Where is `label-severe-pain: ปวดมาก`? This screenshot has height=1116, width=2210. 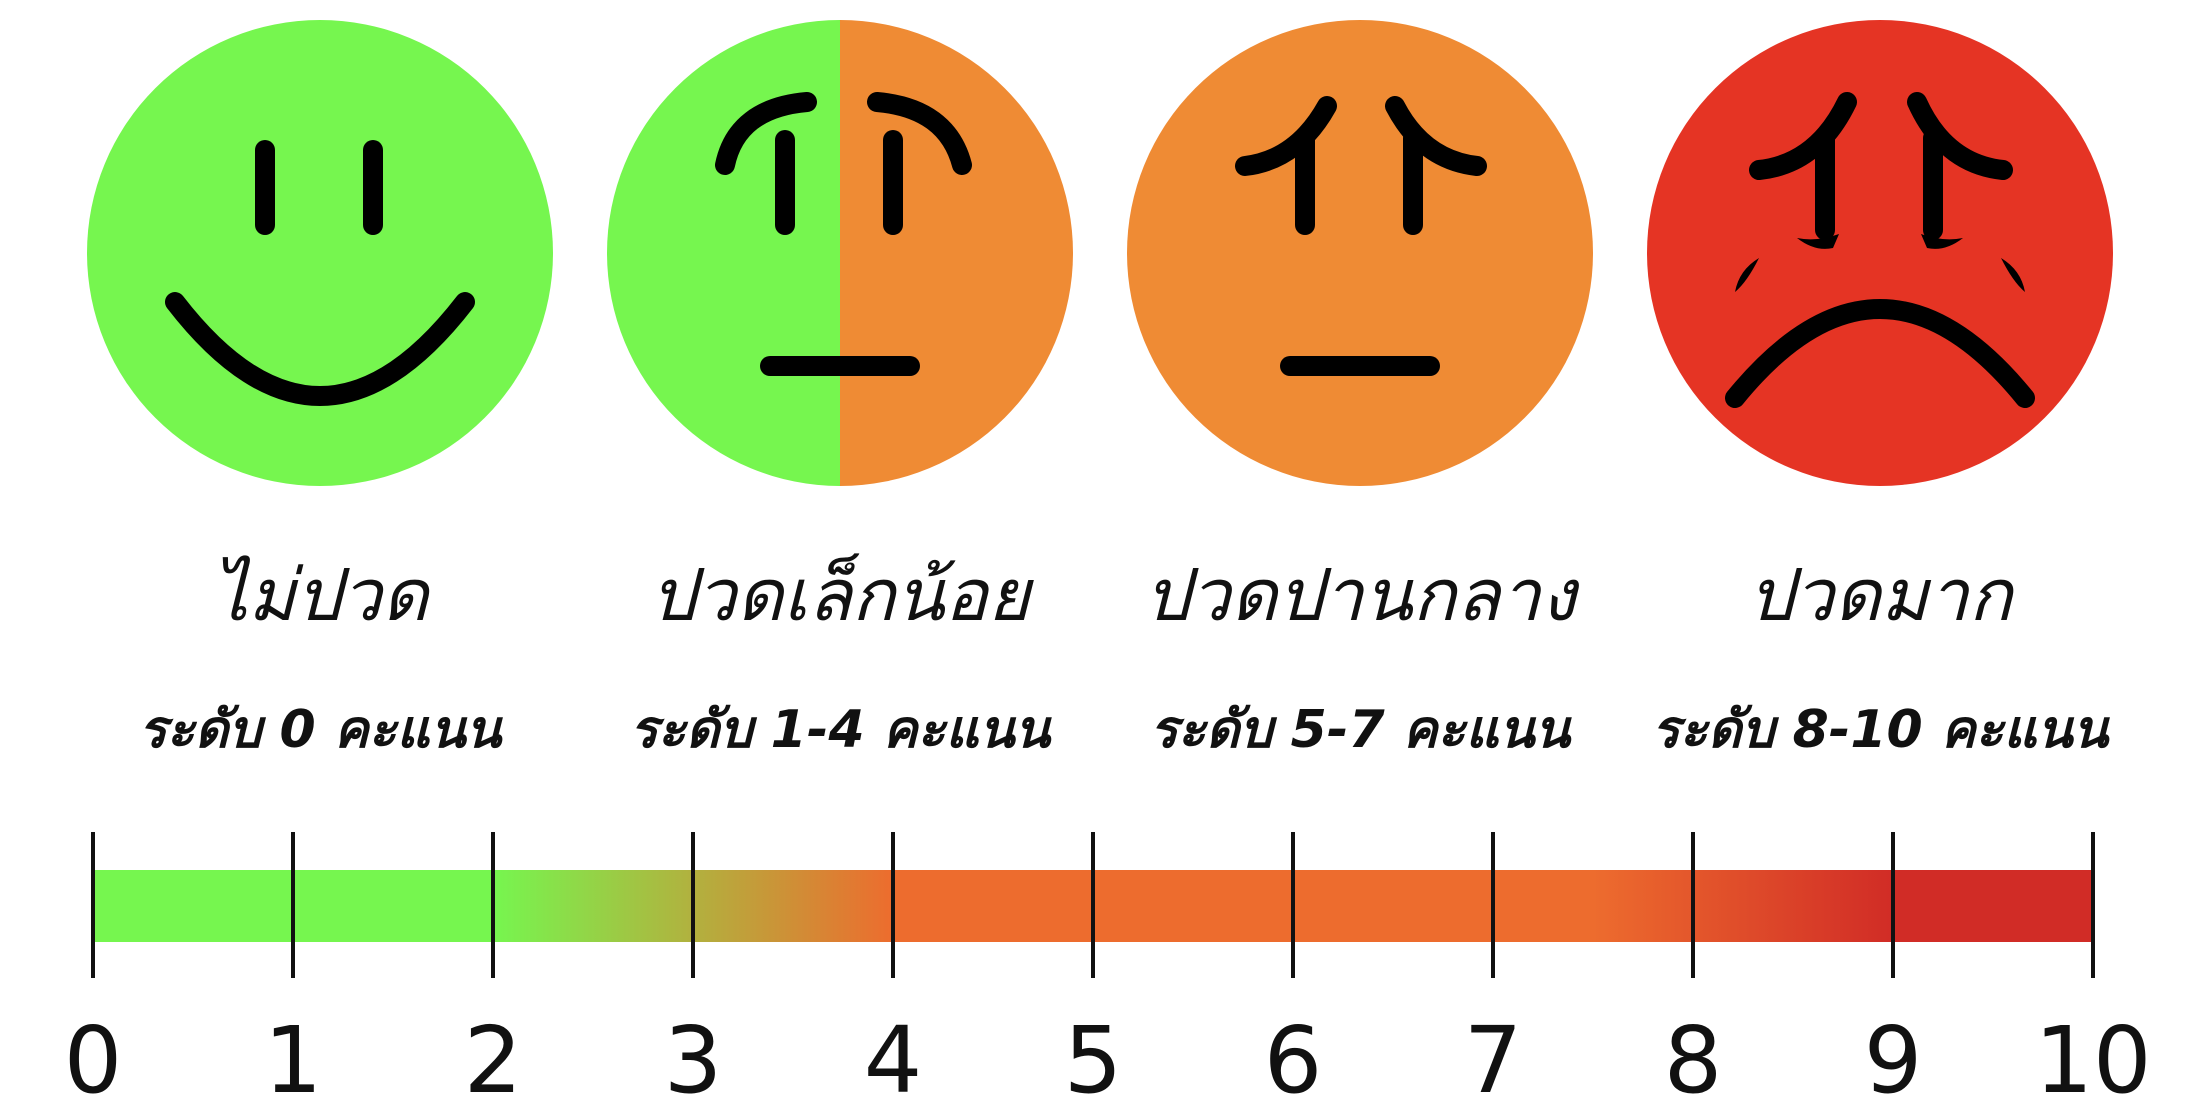 label-severe-pain: ปวดมาก is located at coordinates (1880, 595).